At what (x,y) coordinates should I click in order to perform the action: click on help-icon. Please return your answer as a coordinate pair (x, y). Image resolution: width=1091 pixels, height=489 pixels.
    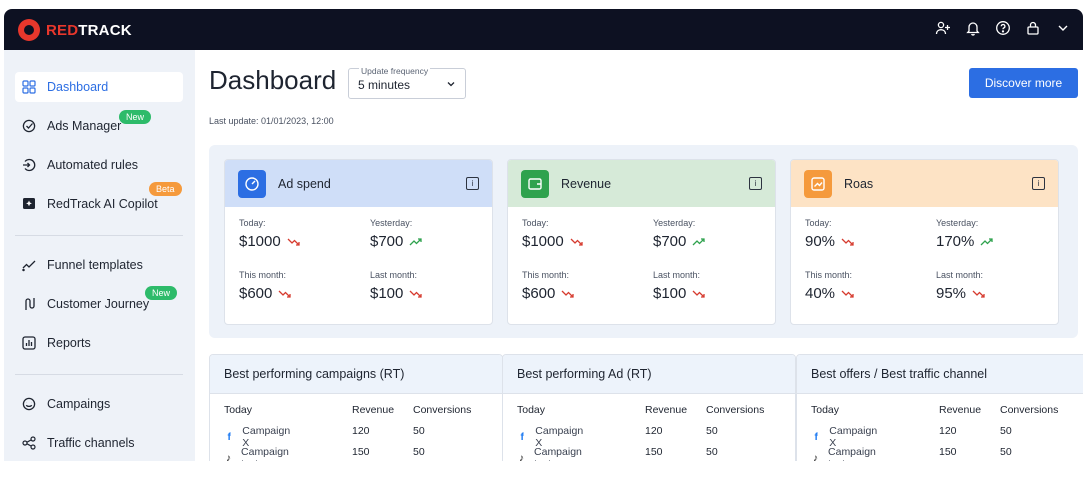
    Looking at the image, I should click on (1003, 28).